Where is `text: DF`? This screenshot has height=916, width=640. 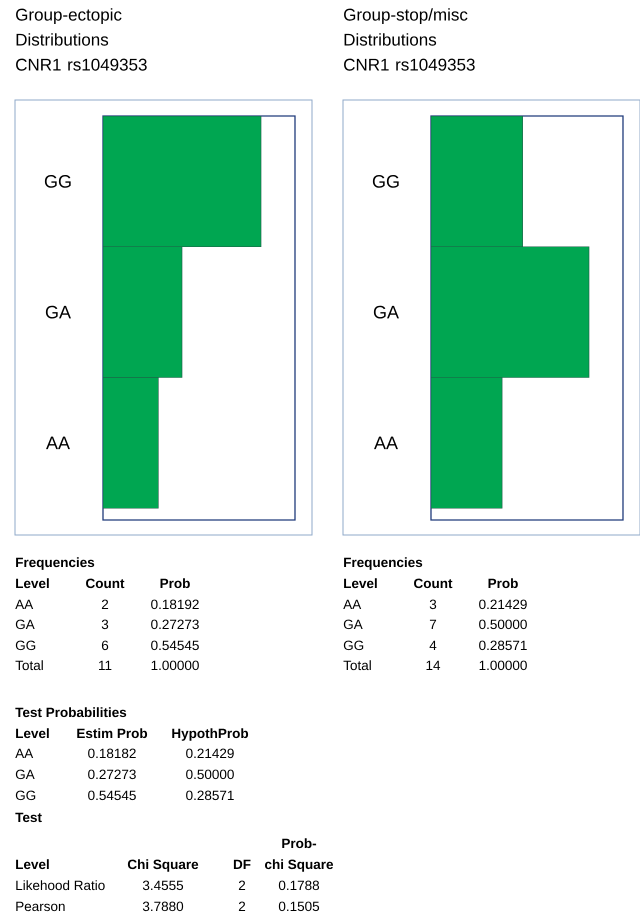
text: DF is located at coordinates (242, 864).